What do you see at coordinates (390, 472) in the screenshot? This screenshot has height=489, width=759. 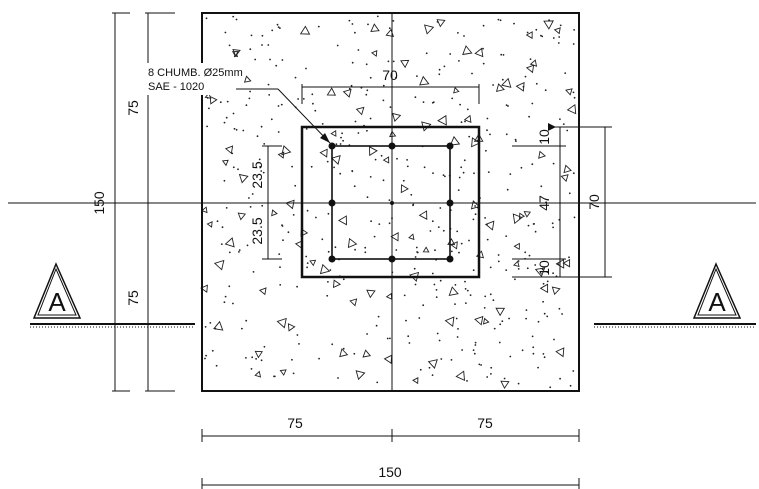 I see `dim-bottom-total-label: 150` at bounding box center [390, 472].